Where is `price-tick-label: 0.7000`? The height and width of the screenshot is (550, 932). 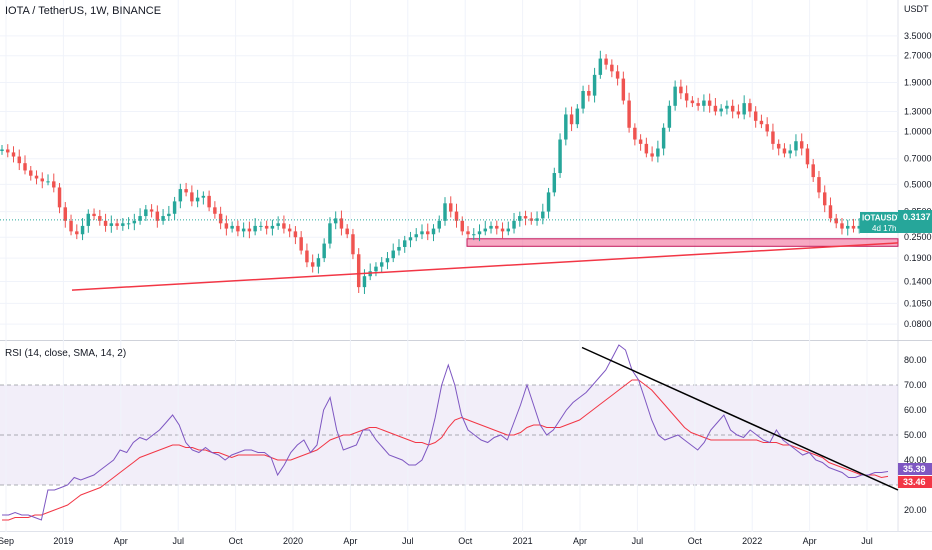 price-tick-label: 0.7000 is located at coordinates (918, 159).